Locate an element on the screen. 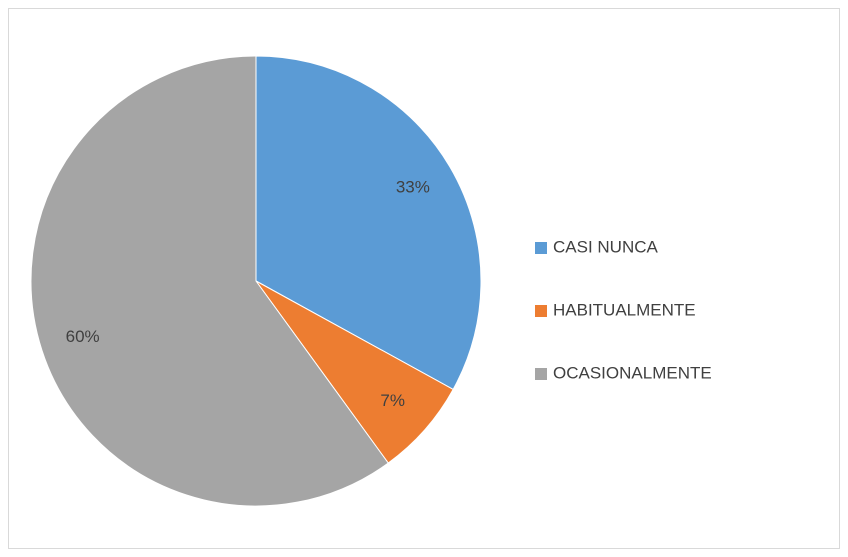 The width and height of the screenshot is (848, 557). legend-label: HABITUALMENTE is located at coordinates (624, 309).